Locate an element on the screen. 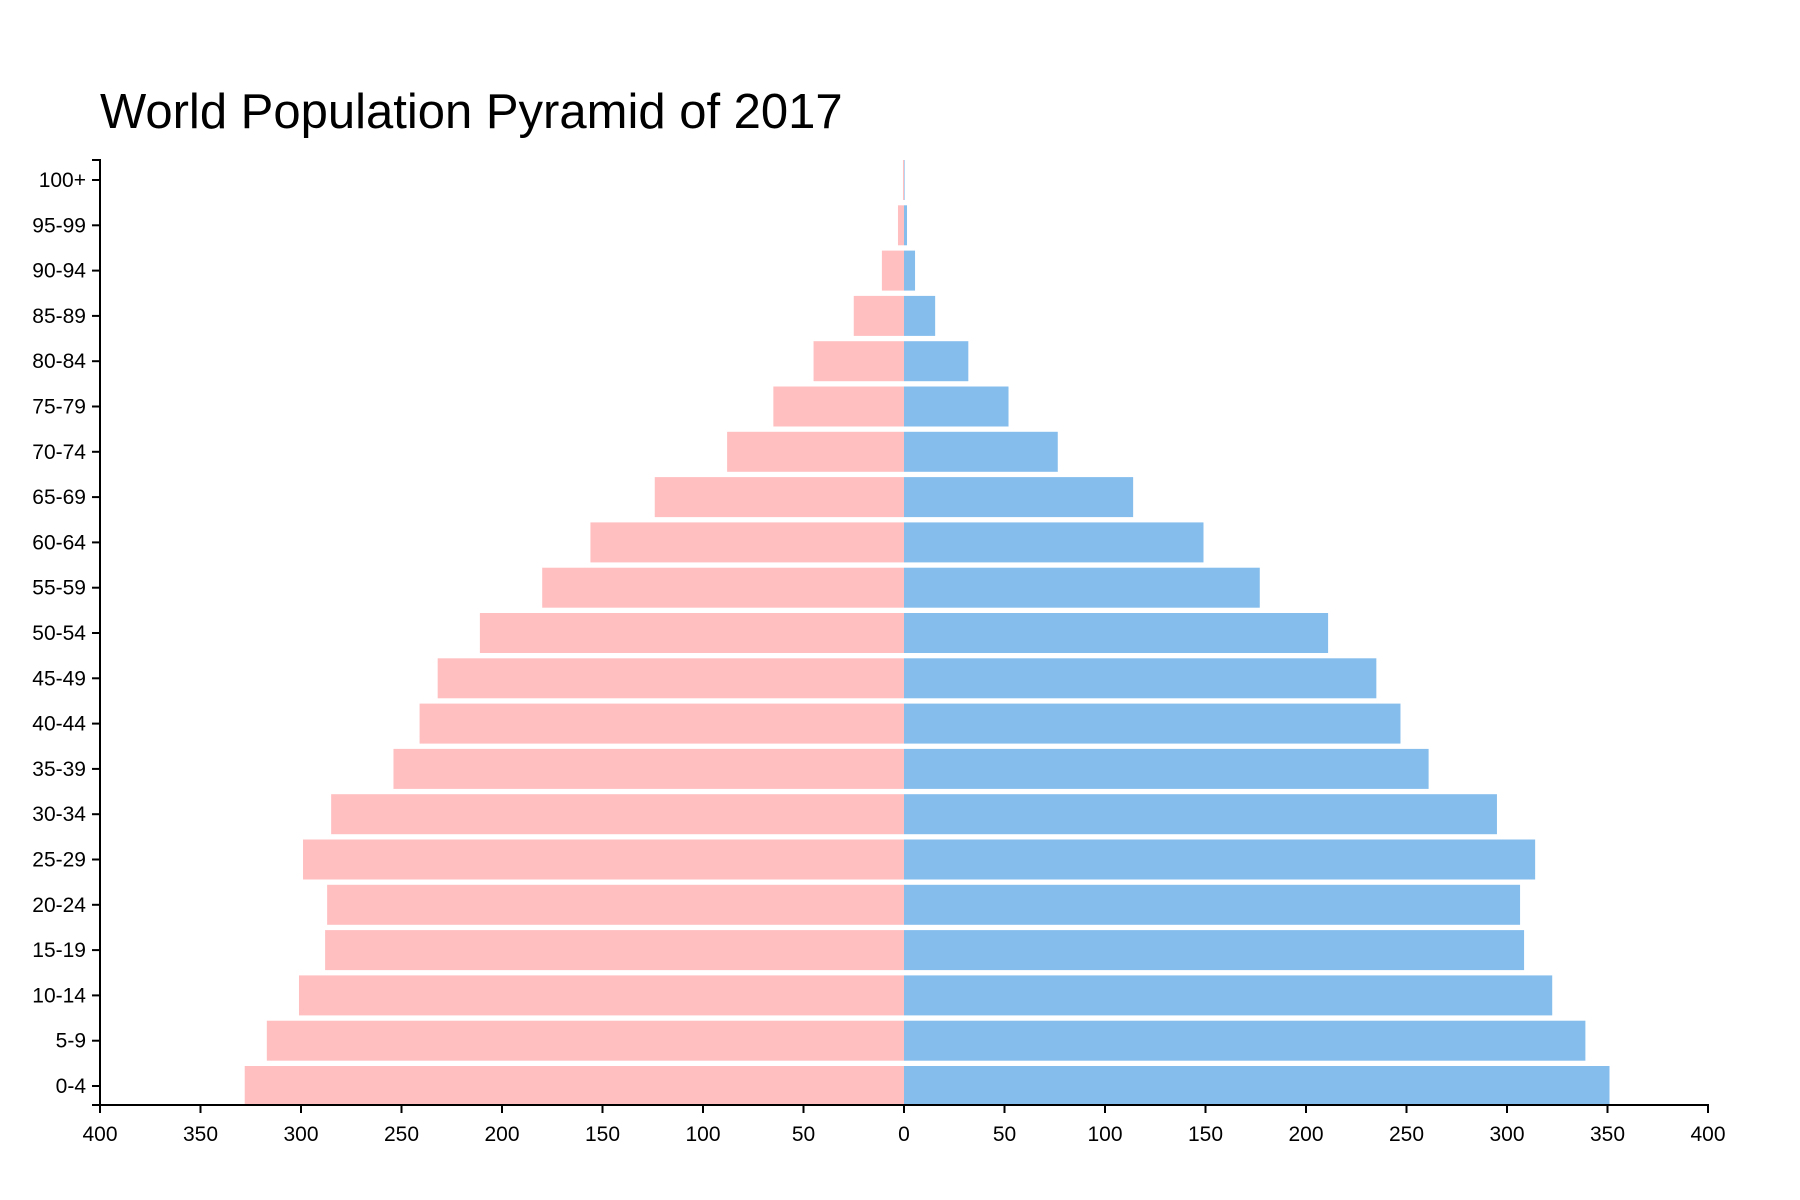 Image resolution: width=1800 pixels, height=1200 pixels. y-tick-label: 40-44 is located at coordinates (59, 724).